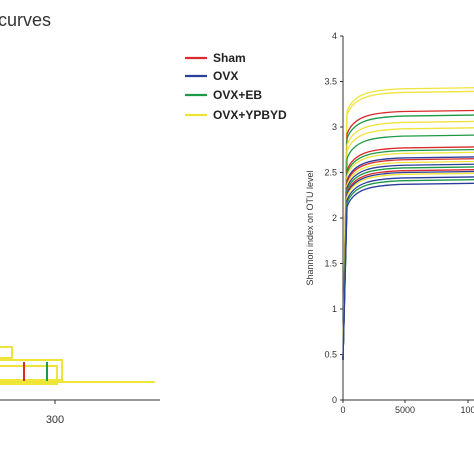  I want to click on left-x-tick-label: 300, so click(55, 420).